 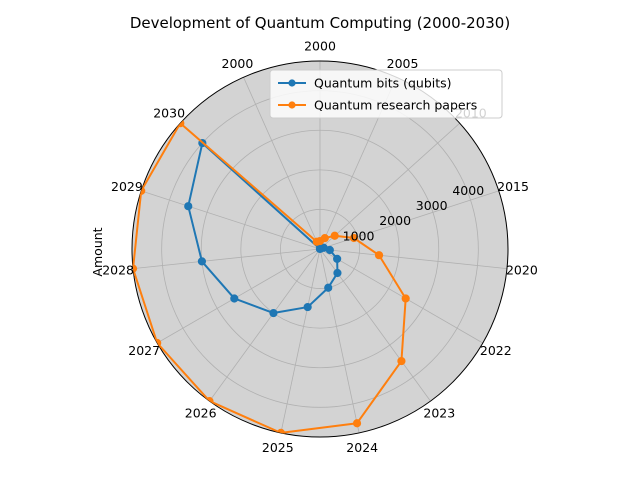 I want to click on legend-entry: Quantum bits (qubits), so click(x=365, y=83).